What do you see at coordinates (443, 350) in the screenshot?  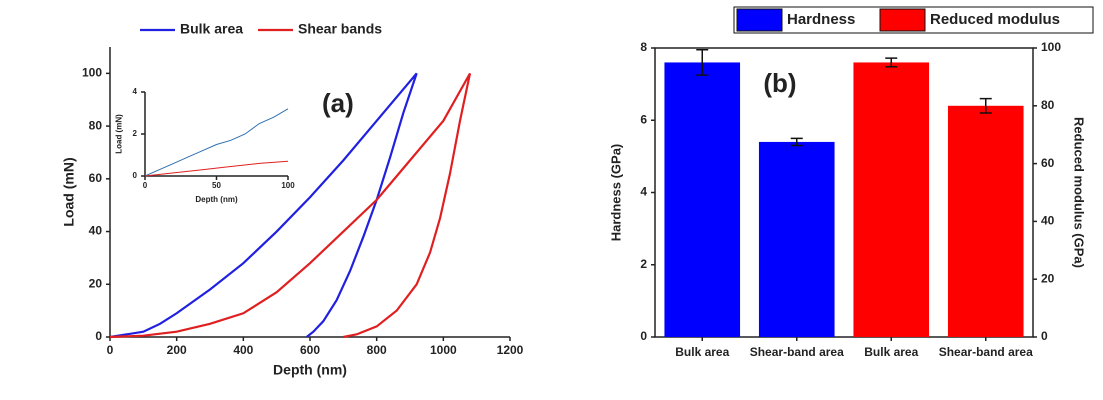 I see `tick-label: 1000` at bounding box center [443, 350].